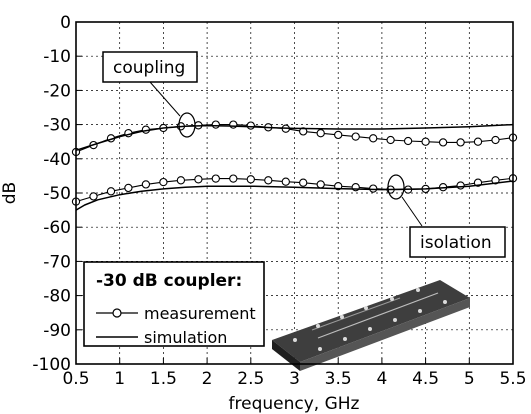  I want to click on isolation-marker-ellipse, so click(396, 187).